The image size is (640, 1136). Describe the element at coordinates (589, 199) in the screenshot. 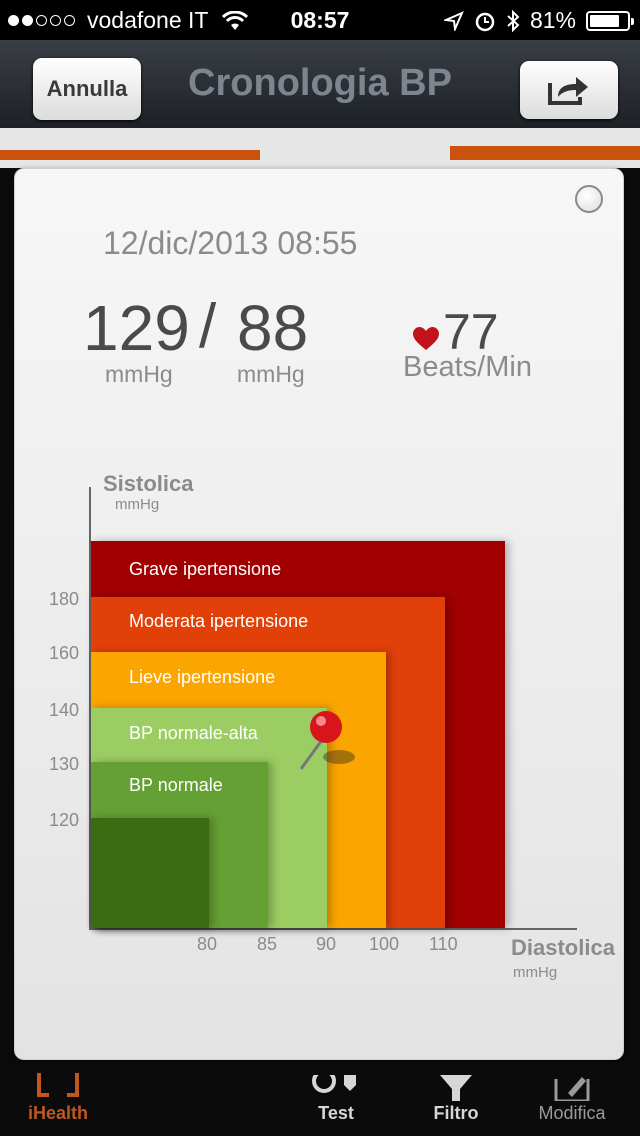

I see `select-radio` at that location.